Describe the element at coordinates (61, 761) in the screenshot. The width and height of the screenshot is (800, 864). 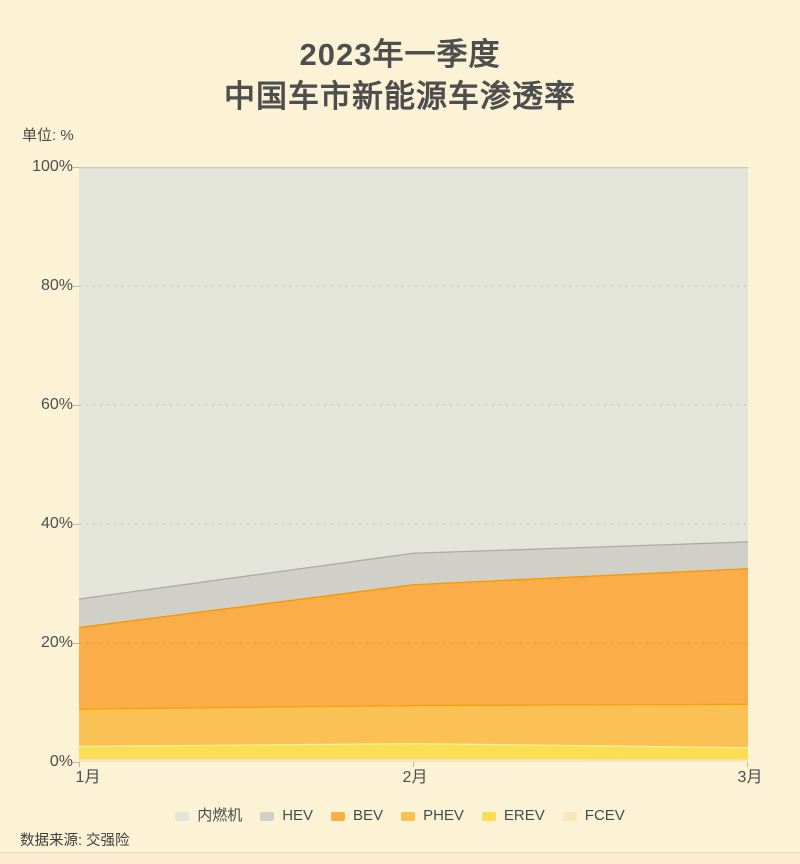
I see `y-axis-label-0: 0%` at that location.